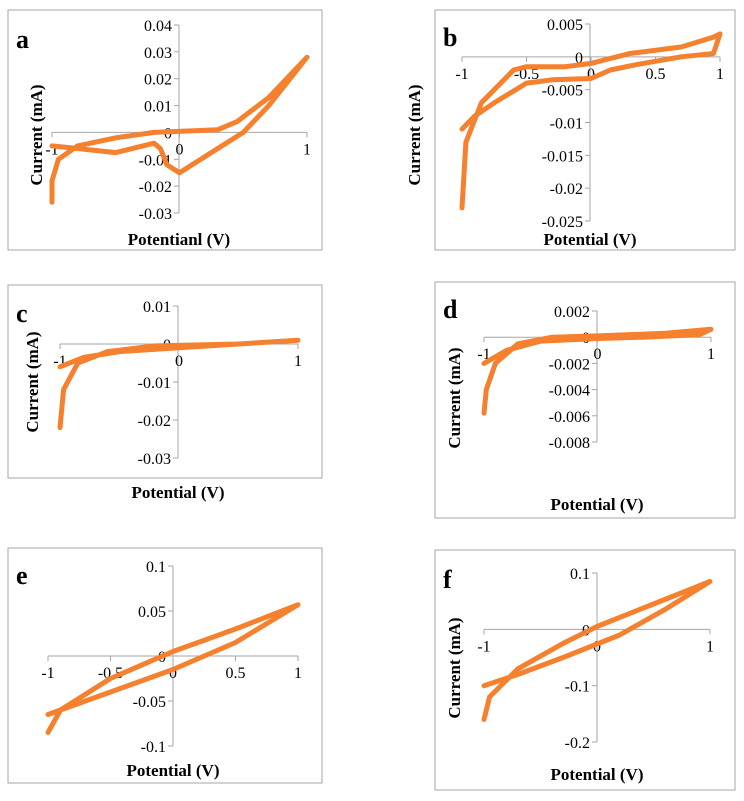 The image size is (744, 801). I want to click on y-tick-label: 0.002, so click(572, 312).